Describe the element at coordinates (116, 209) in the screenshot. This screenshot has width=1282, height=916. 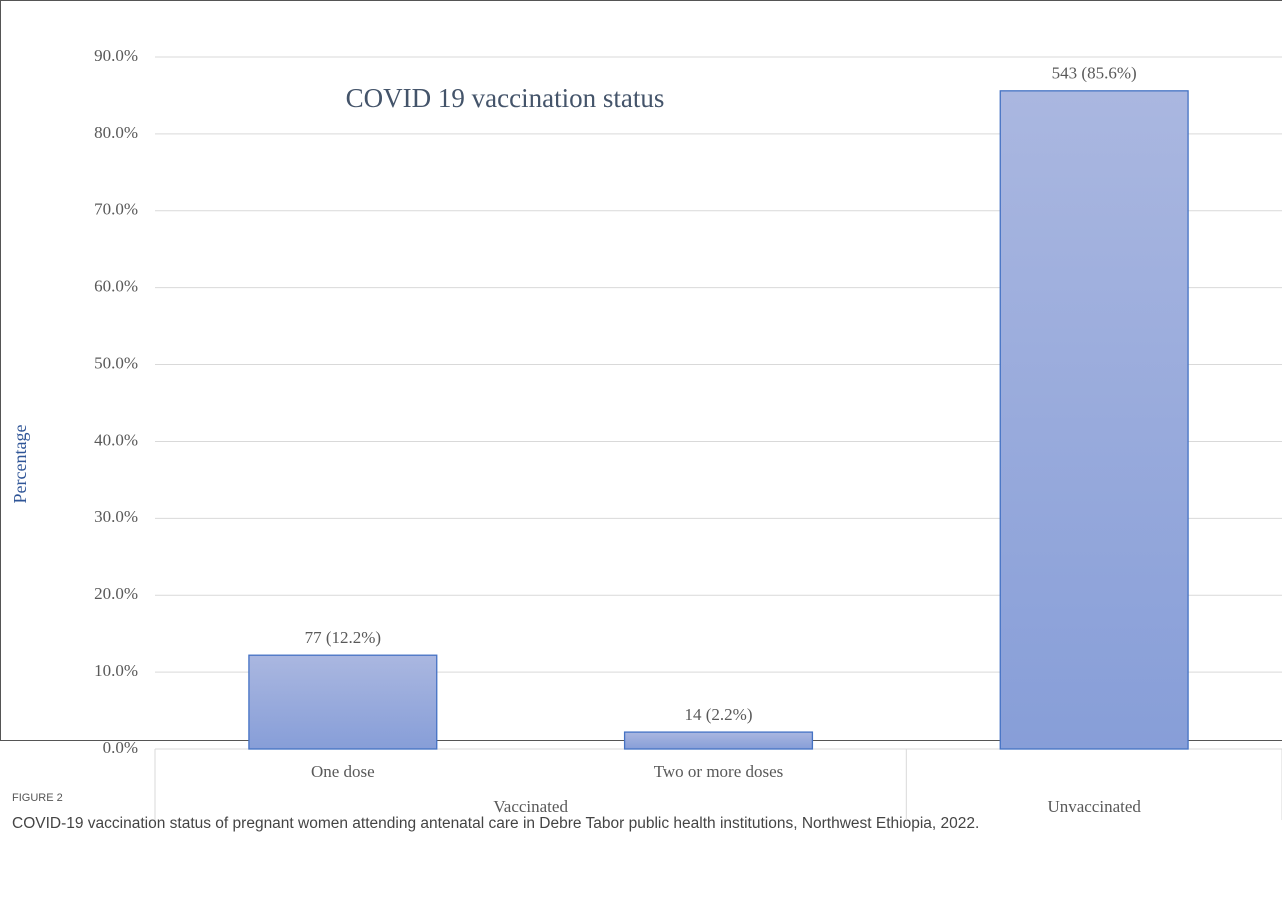
I see `y-tick-label: 70.0%` at that location.